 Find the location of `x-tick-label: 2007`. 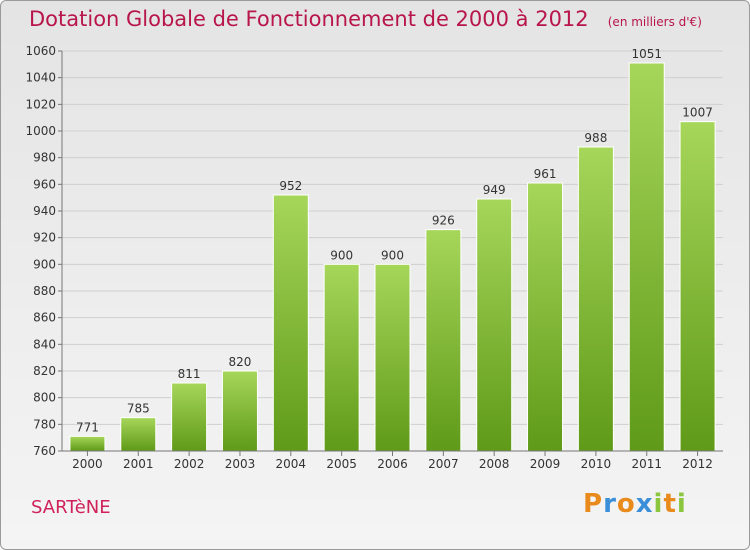

x-tick-label: 2007 is located at coordinates (443, 464).